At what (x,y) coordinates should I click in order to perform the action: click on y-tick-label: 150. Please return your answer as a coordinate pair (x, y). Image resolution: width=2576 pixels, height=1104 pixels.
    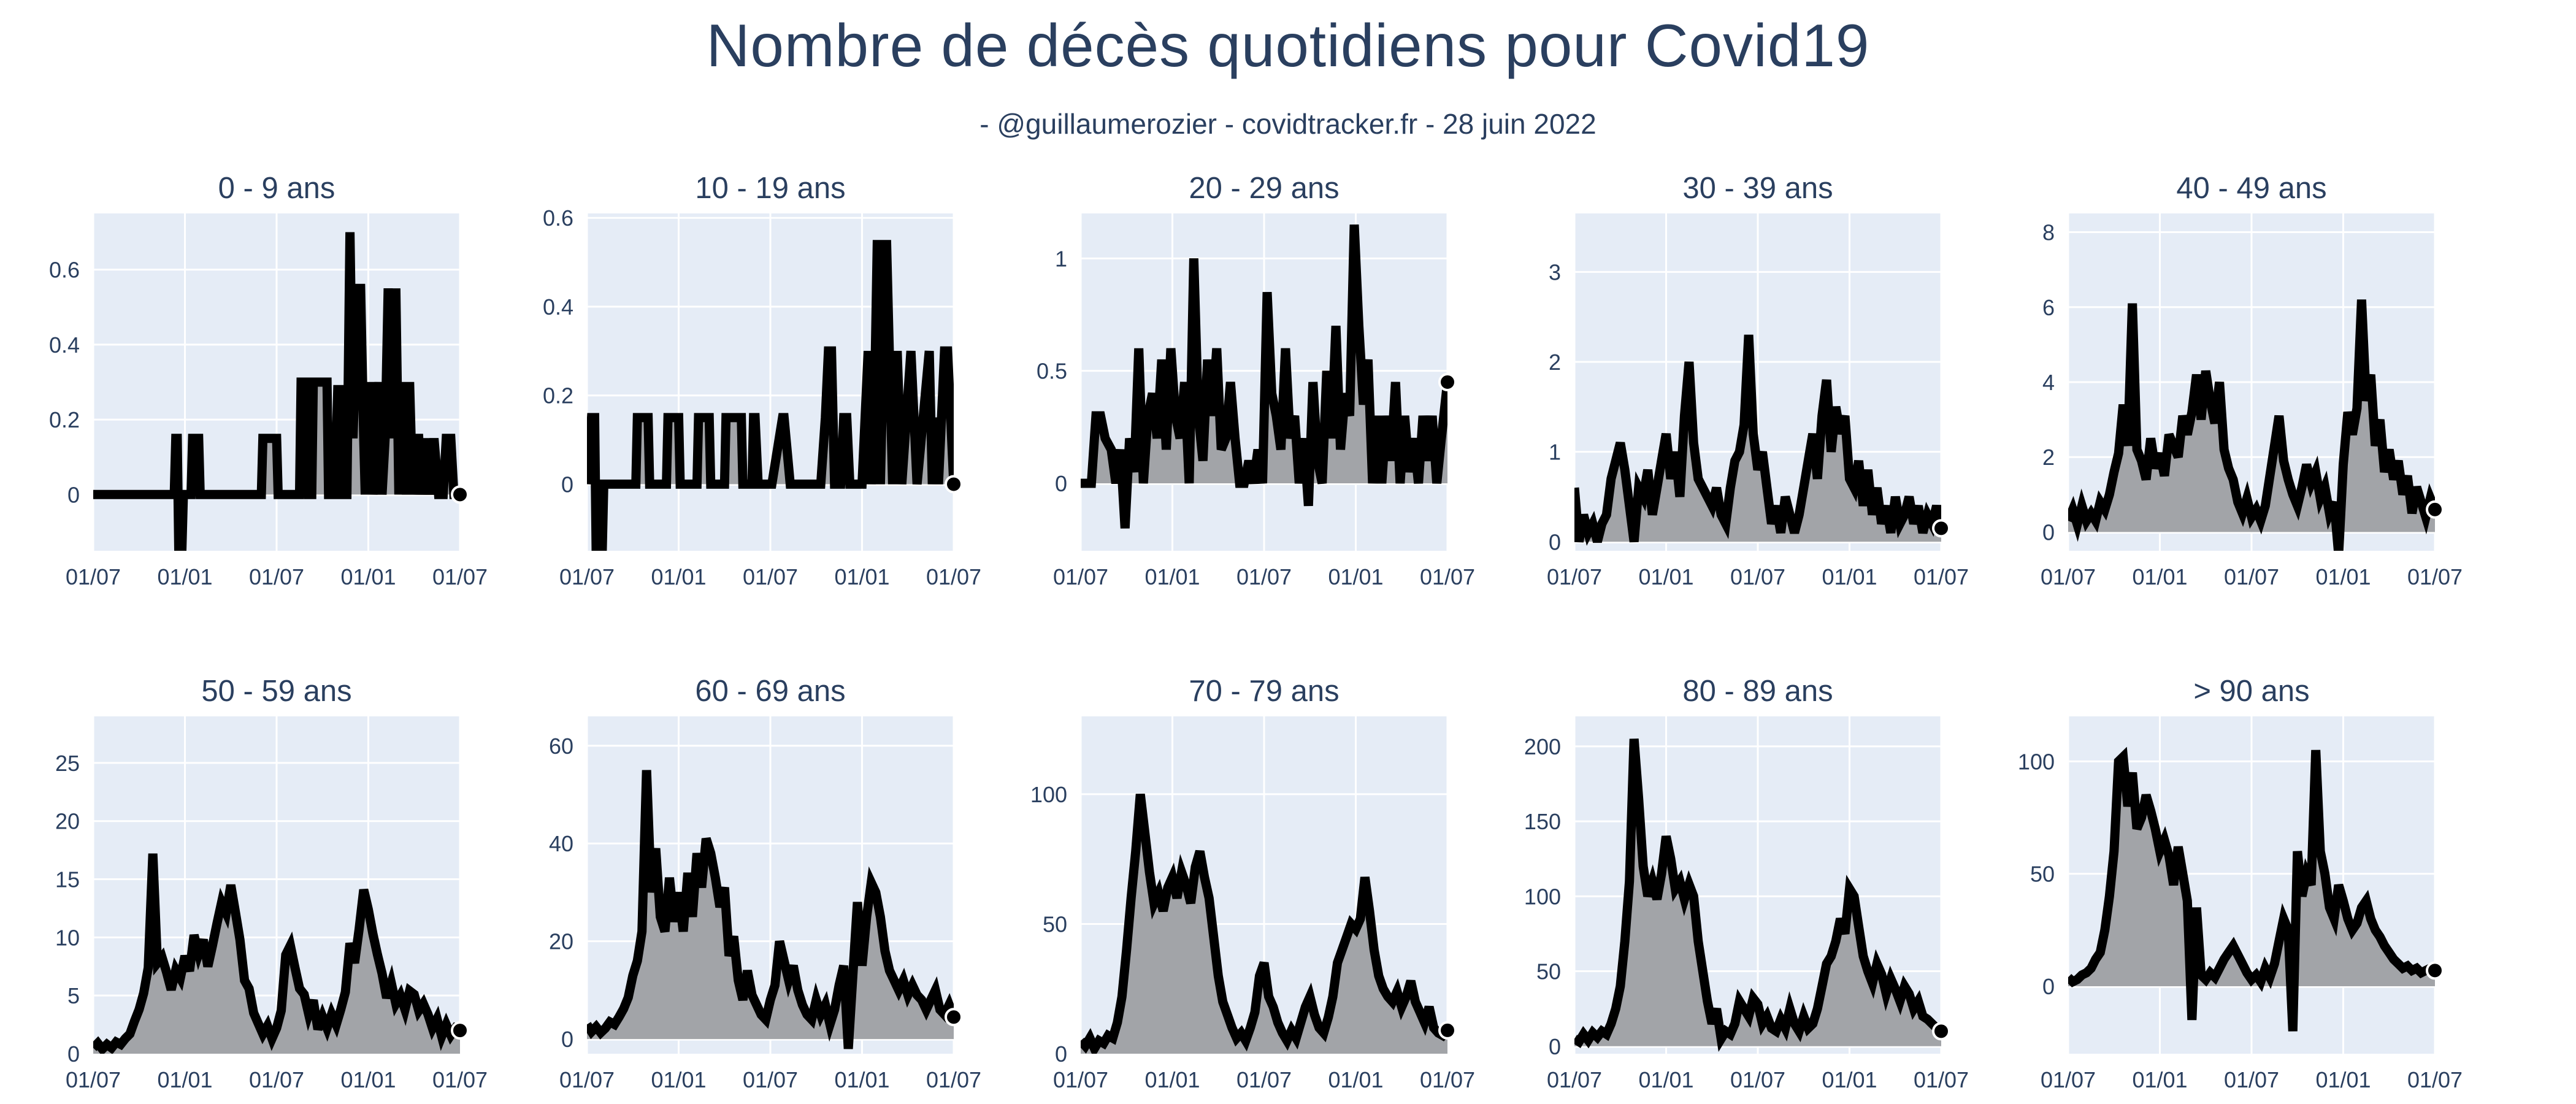
    Looking at the image, I should click on (1542, 821).